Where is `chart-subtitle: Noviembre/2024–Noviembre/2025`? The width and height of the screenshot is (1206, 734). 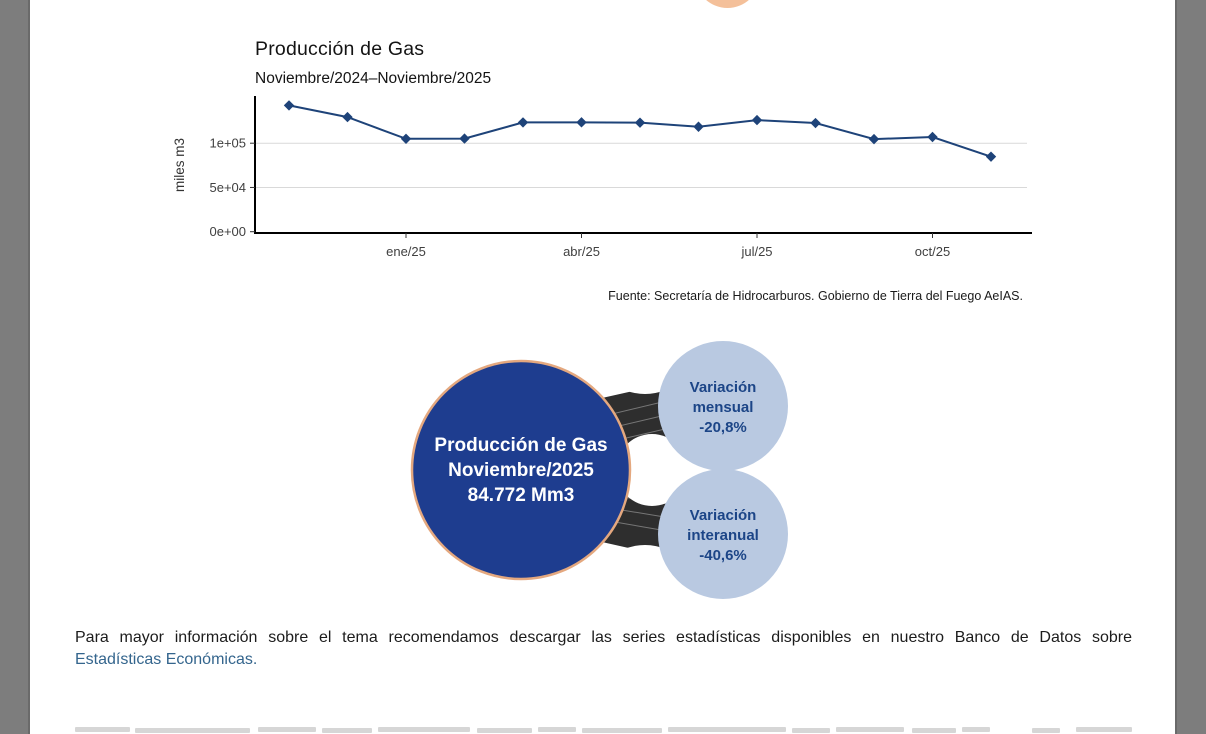 chart-subtitle: Noviembre/2024–Noviembre/2025 is located at coordinates (373, 78).